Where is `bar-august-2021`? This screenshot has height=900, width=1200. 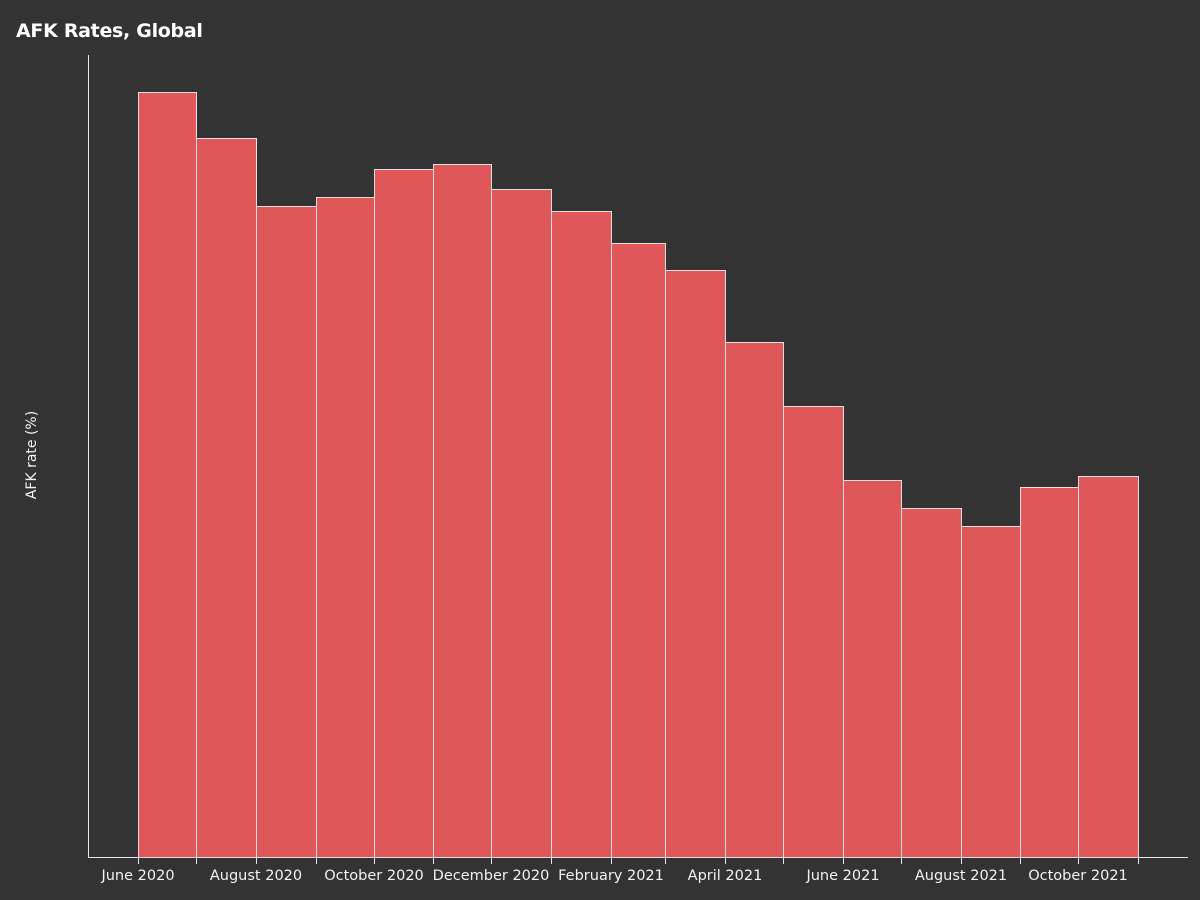 bar-august-2021 is located at coordinates (1049, 672).